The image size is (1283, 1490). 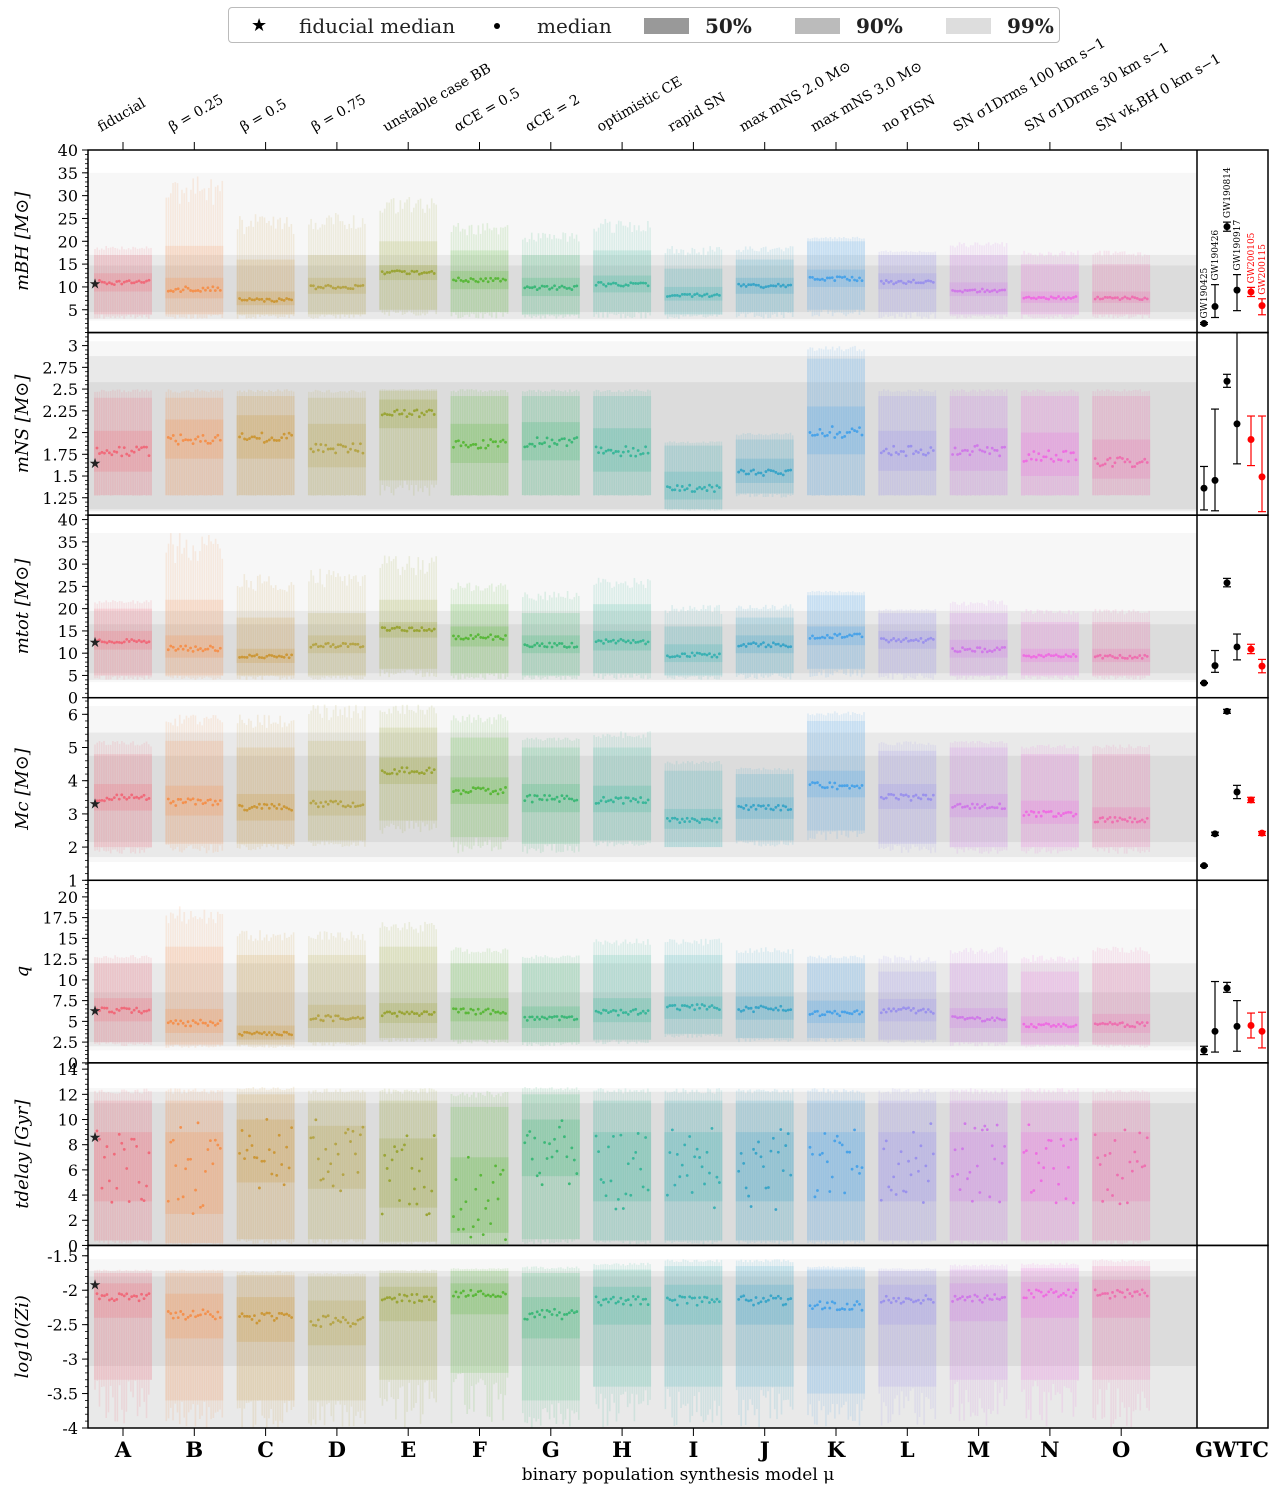 I want to click on band-90-I, so click(x=693, y=477).